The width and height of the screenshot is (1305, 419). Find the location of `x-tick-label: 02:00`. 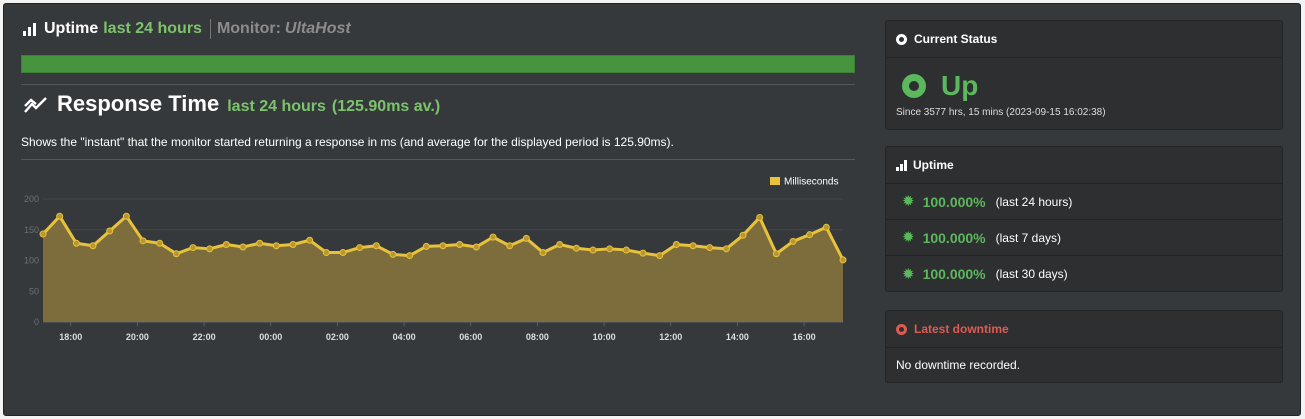

x-tick-label: 02:00 is located at coordinates (337, 336).